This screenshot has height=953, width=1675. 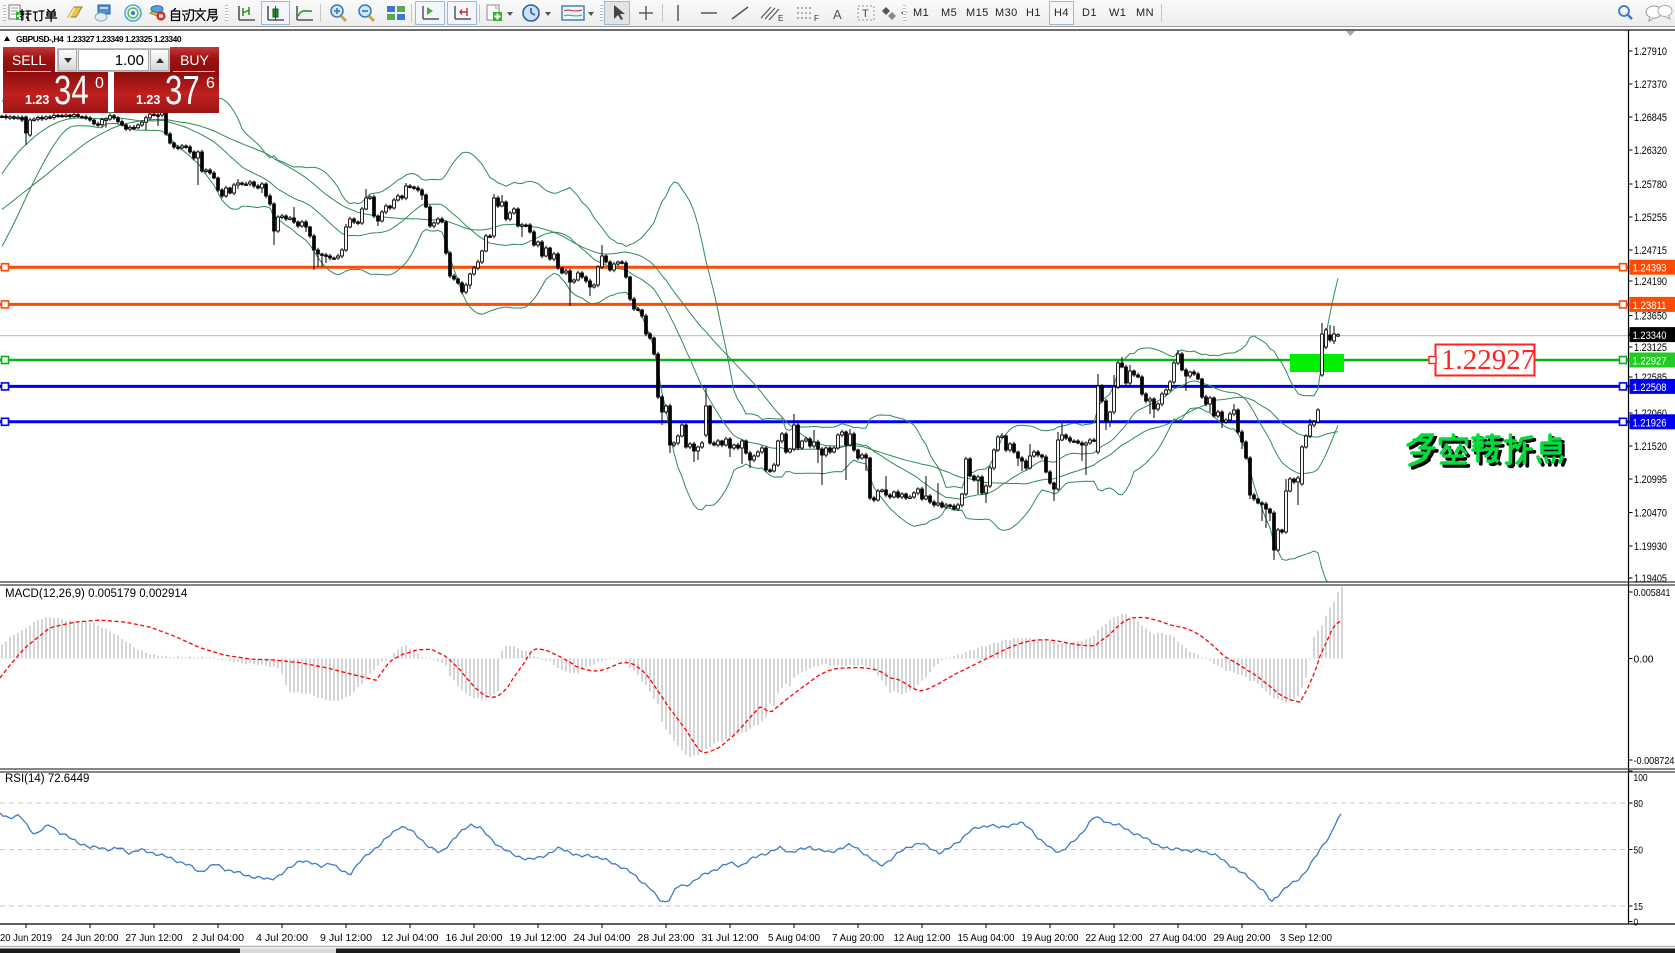 What do you see at coordinates (1050, 938) in the screenshot?
I see `svg-text: 19 Aug 20:00` at bounding box center [1050, 938].